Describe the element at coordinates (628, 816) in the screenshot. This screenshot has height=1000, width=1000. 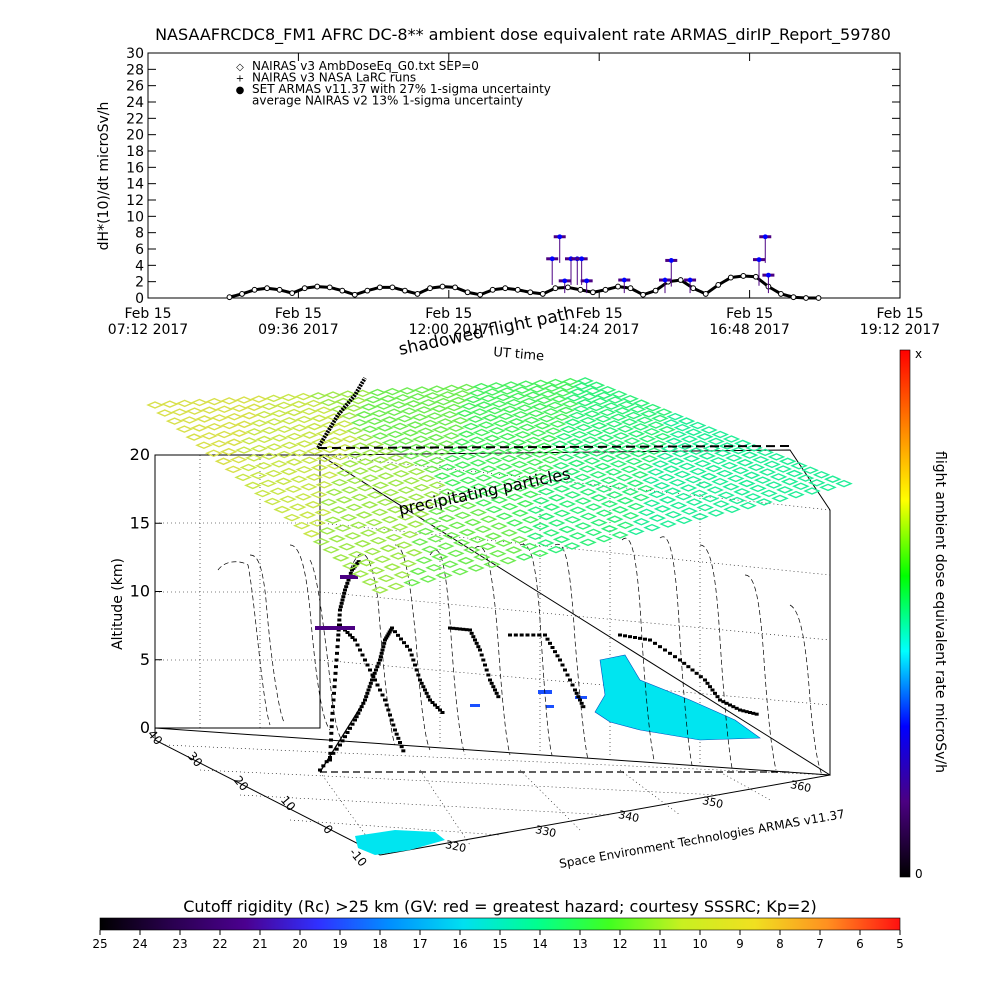
I see `longitude-tick-label: 340` at that location.